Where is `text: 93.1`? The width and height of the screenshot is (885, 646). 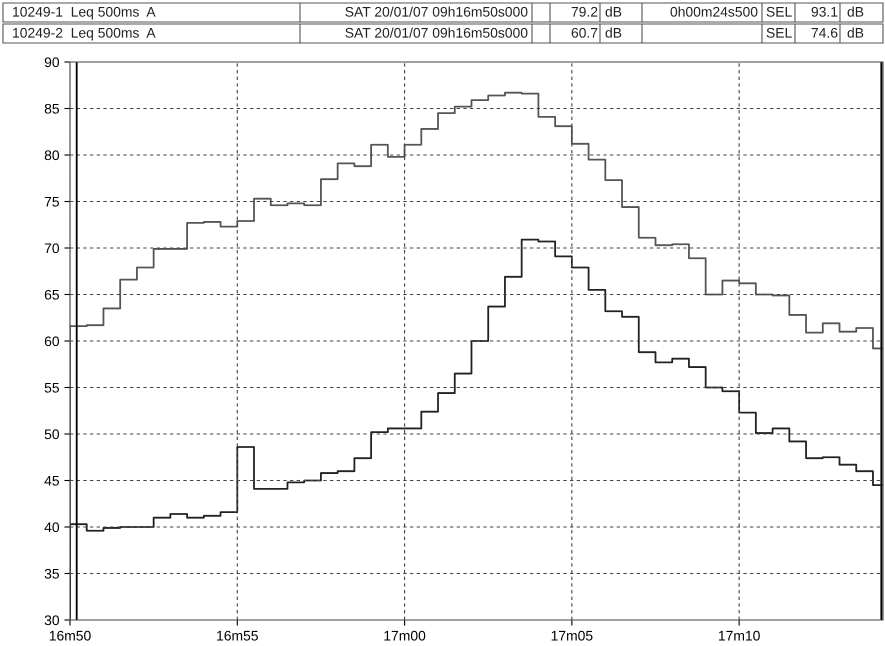 text: 93.1 is located at coordinates (825, 11).